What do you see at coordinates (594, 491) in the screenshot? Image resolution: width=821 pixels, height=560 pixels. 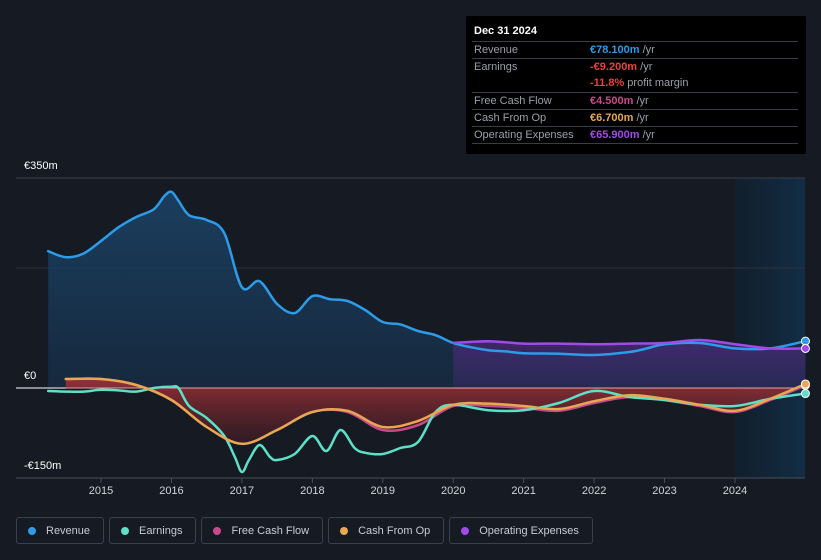 I see `x-tick-label: 2022` at bounding box center [594, 491].